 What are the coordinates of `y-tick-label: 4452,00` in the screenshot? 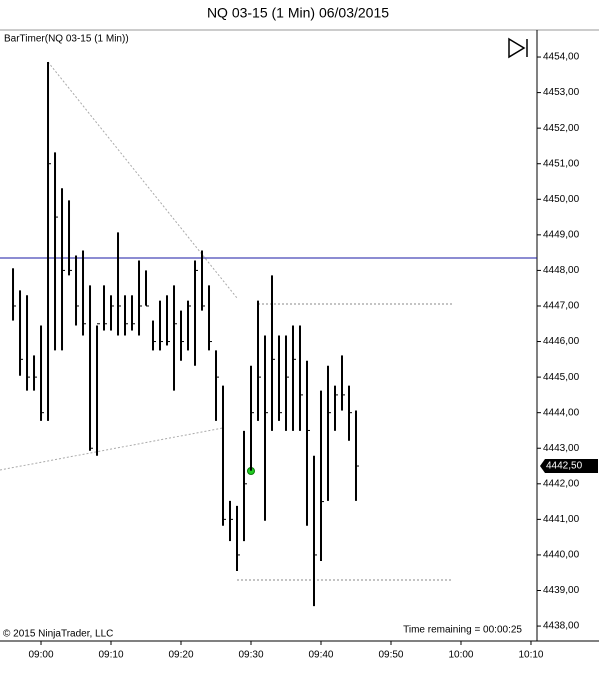 It's located at (561, 128).